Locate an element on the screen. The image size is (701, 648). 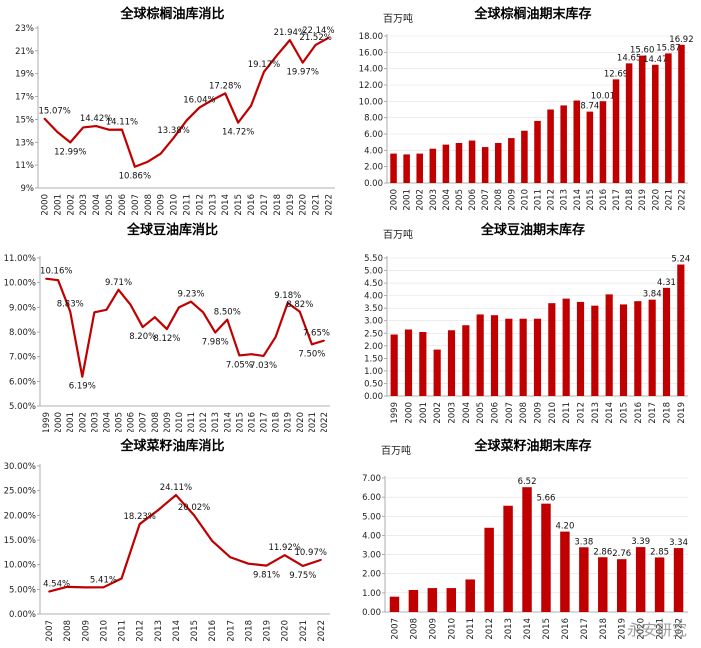
data-label: 3.34 is located at coordinates (678, 543).